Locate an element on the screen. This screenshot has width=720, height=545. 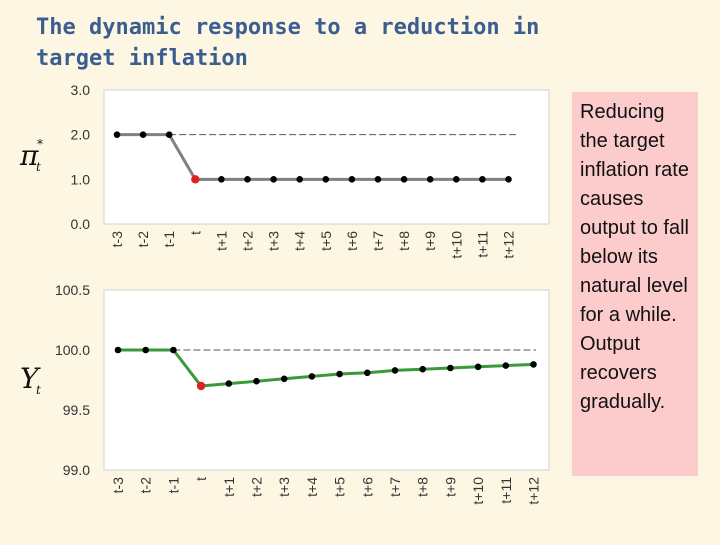
output-x-tick-label: t+5 is located at coordinates (340, 487).